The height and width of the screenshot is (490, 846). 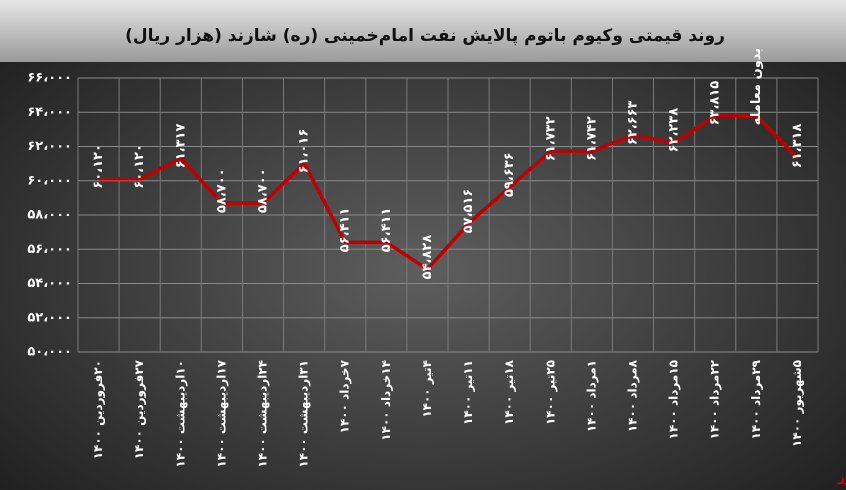 What do you see at coordinates (49, 317) in the screenshot?
I see `y-tick-label: ۵۲،۰۰۰` at bounding box center [49, 317].